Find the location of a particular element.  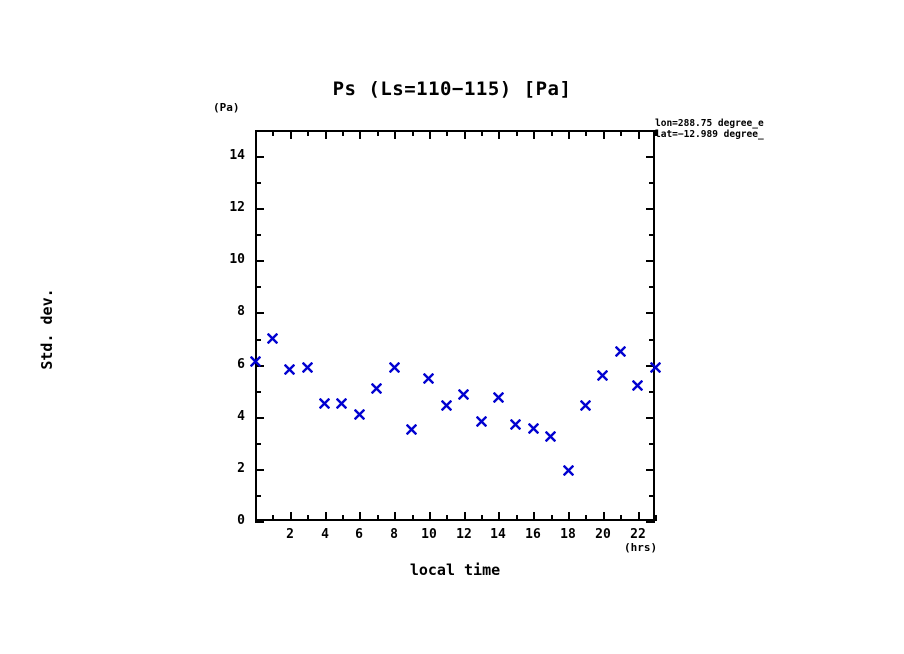

x-axis-tick-label: 22 is located at coordinates (638, 534).